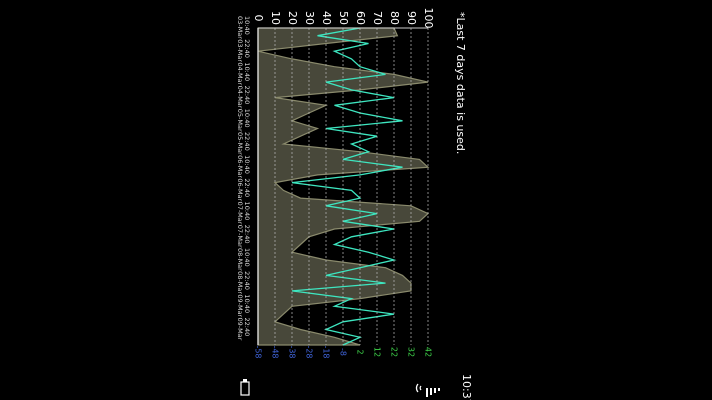 This screenshot has height=400, width=712. What do you see at coordinates (377, 352) in the screenshot?
I see `y2-tick-label: 12` at bounding box center [377, 352].